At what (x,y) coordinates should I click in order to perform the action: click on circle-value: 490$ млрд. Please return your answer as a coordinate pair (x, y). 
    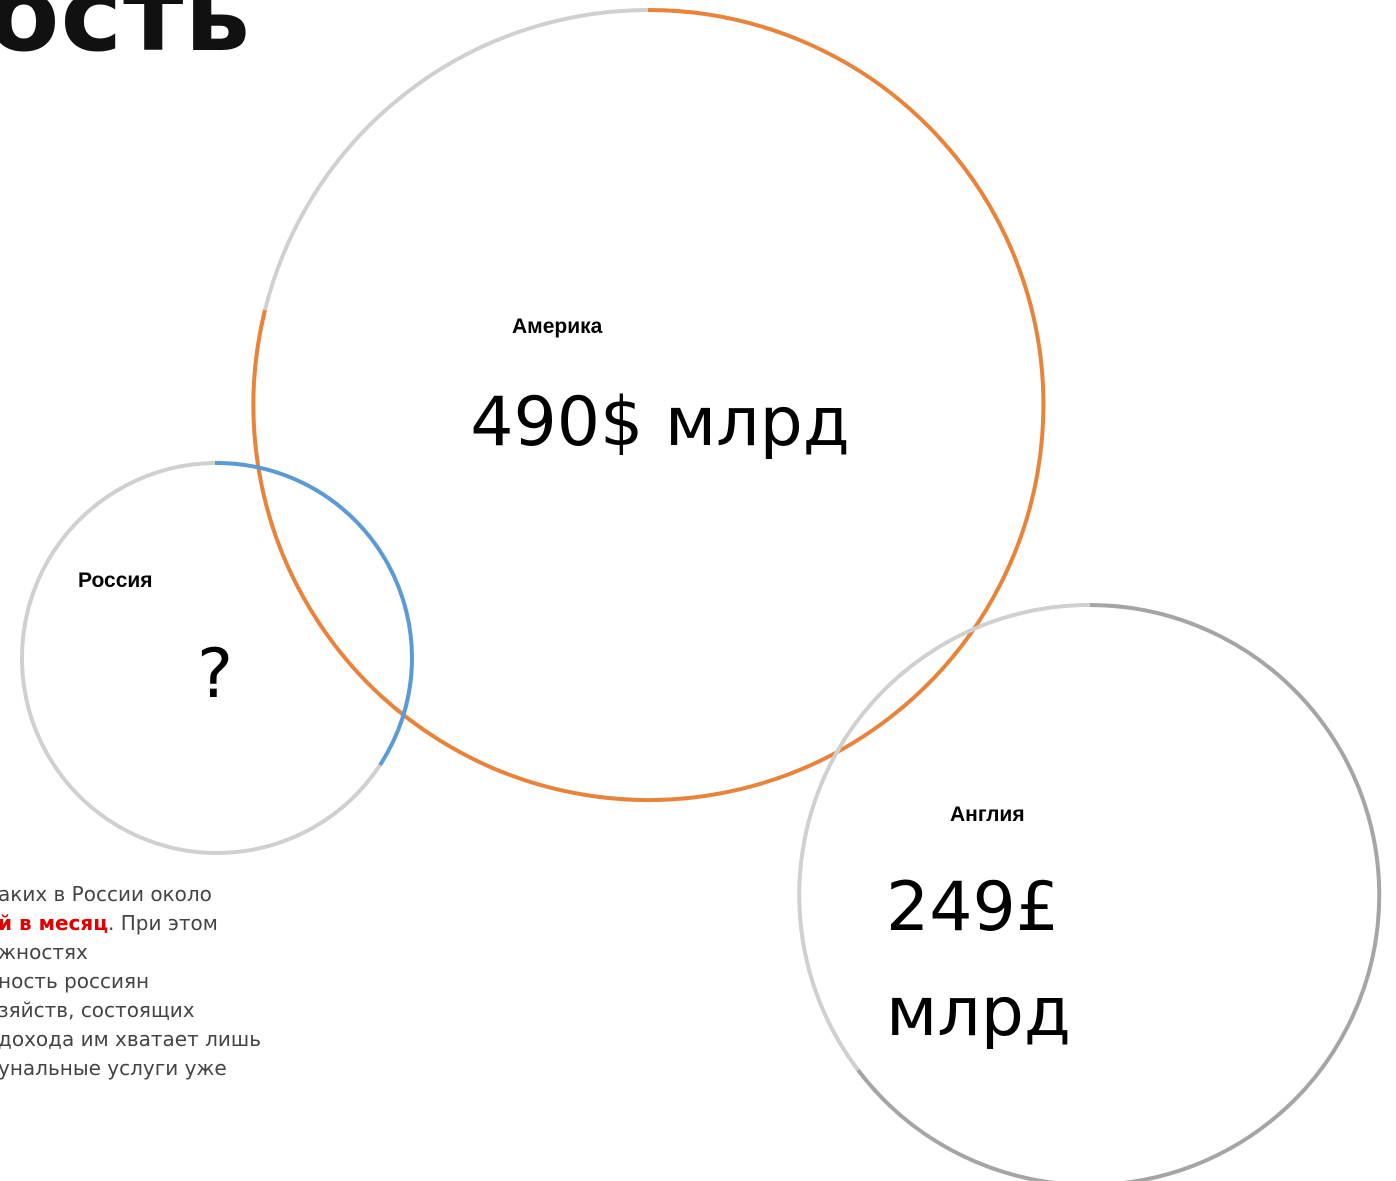
    Looking at the image, I should click on (660, 422).